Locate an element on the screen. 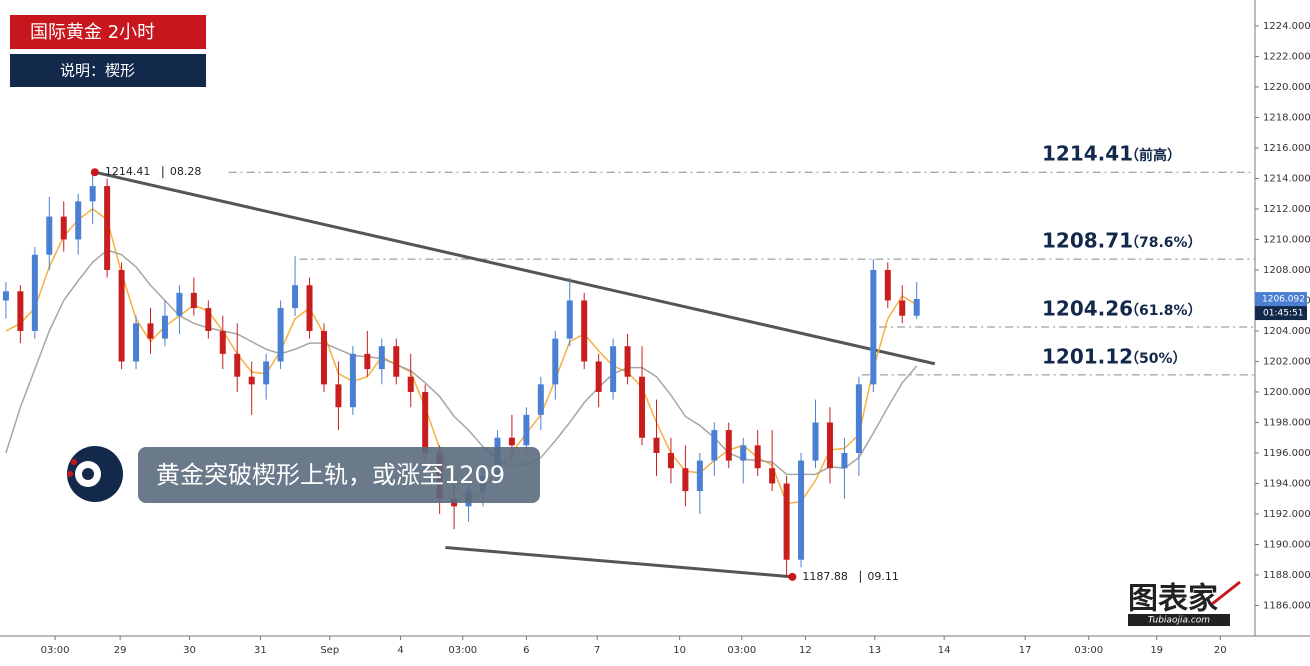  last-price-tag is located at coordinates (1281, 299).